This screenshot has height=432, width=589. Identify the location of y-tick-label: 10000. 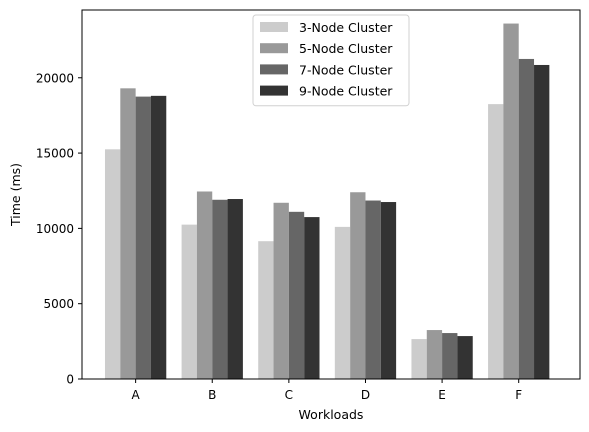
(55, 229).